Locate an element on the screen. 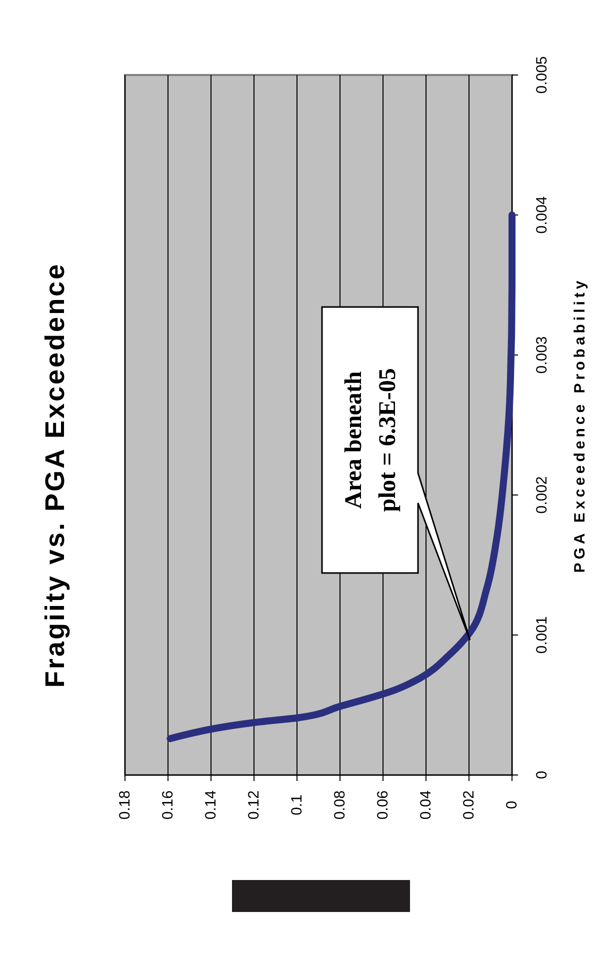 This screenshot has width=615, height=964. text: Fragiity vs. PGA Exceedence is located at coordinates (55, 475).